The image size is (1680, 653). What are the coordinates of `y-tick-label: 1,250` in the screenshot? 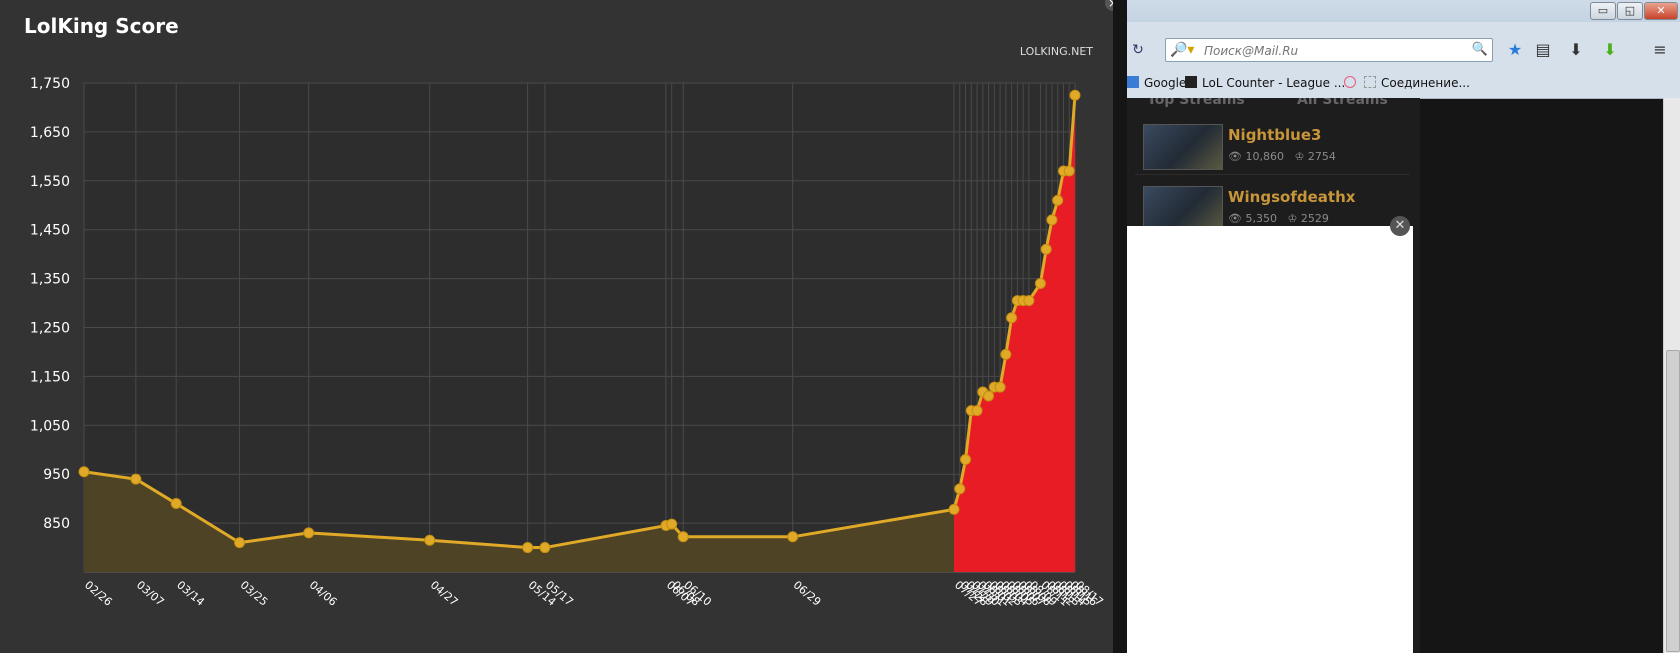 It's located at (50, 329).